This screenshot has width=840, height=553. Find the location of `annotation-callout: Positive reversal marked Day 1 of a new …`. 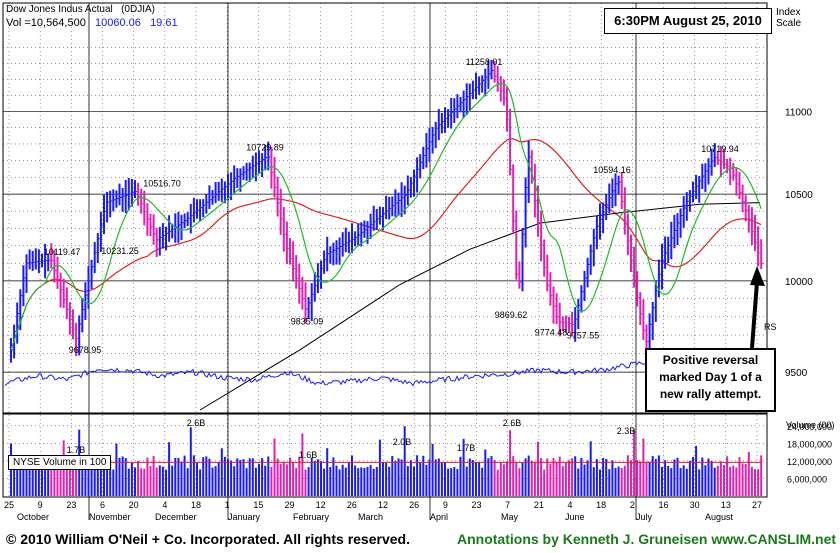

annotation-callout: Positive reversal marked Day 1 of a new … is located at coordinates (710, 380).